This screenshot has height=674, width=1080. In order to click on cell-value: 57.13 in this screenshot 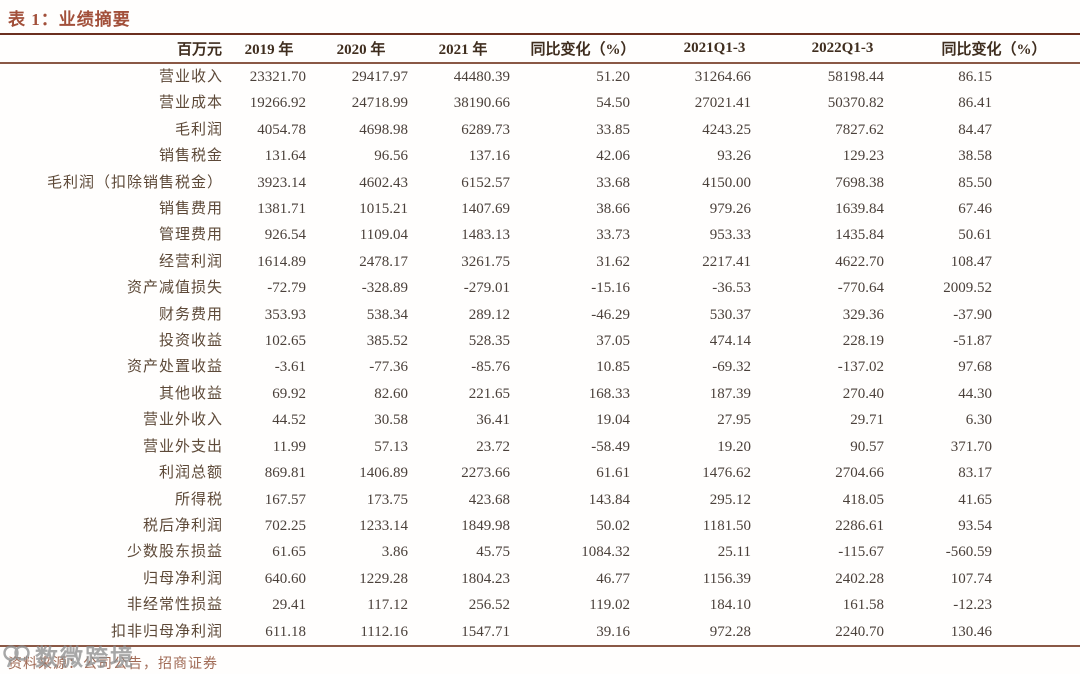, I will do `click(391, 446)`.